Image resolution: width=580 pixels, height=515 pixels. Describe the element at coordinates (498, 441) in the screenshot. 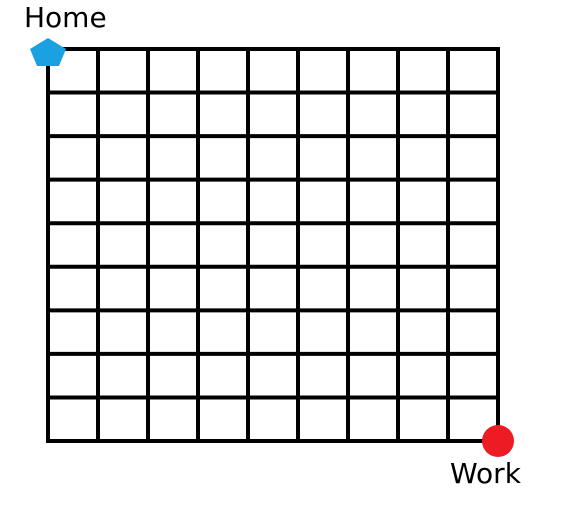

I see `work-circle-marker` at that location.